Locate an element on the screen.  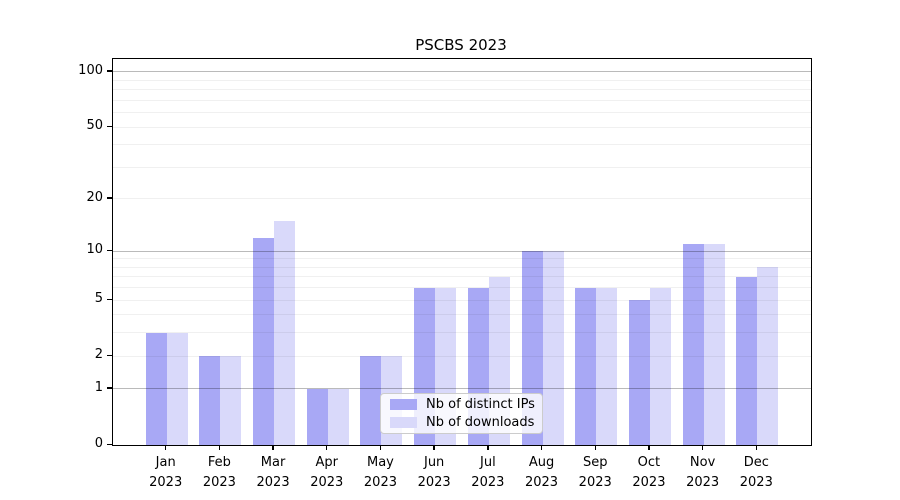
bar-downloads-jan-2023 is located at coordinates (177, 389).